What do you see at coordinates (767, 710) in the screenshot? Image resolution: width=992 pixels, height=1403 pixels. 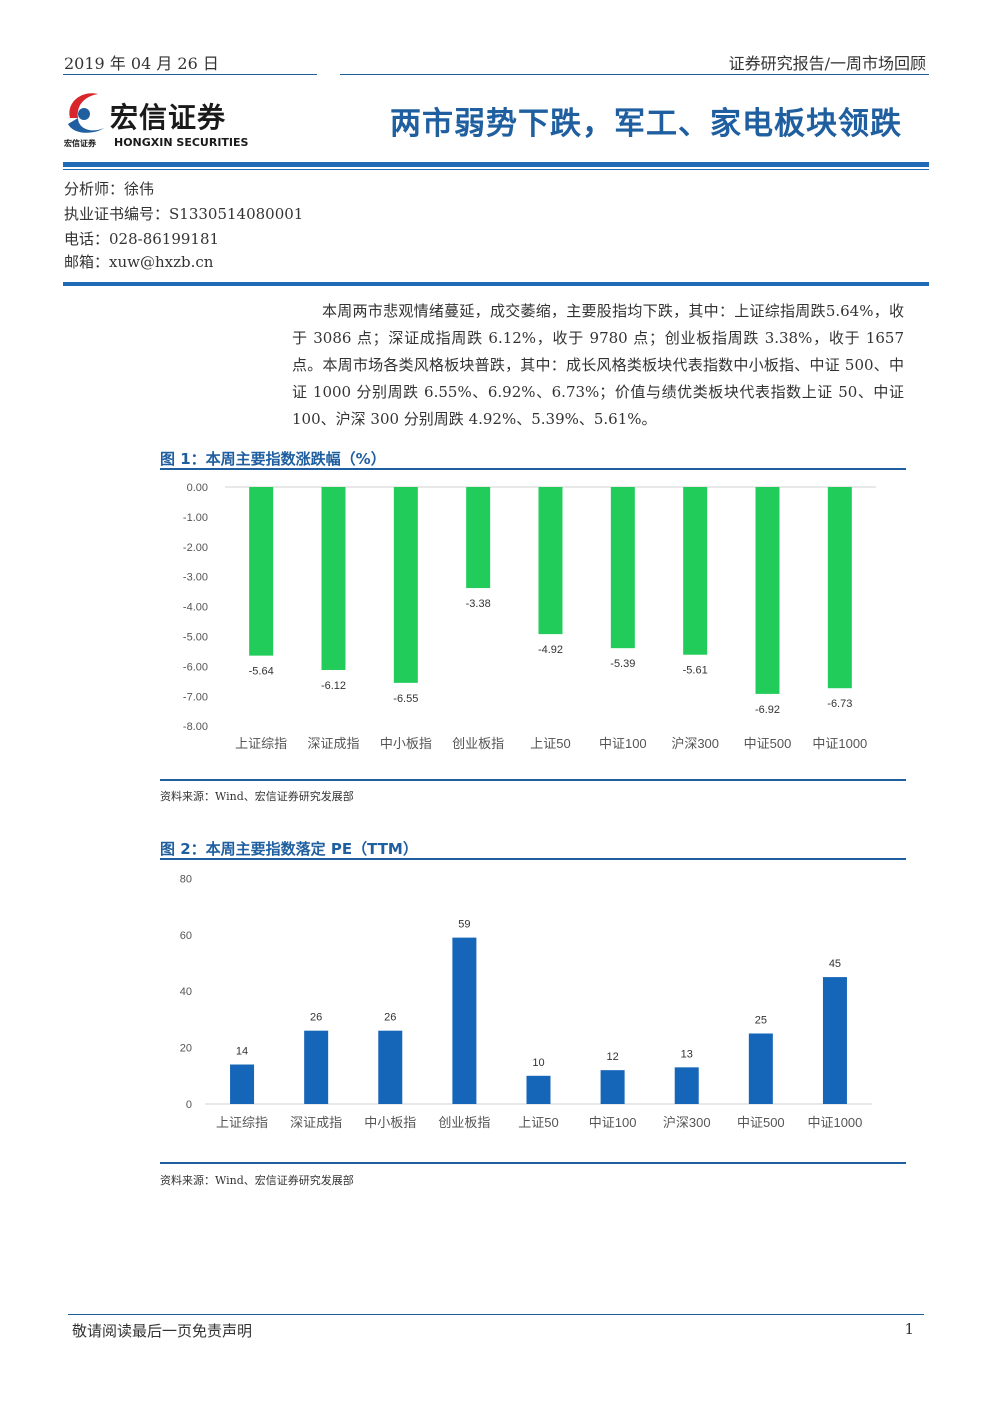 I see `data-label: -6.92` at bounding box center [767, 710].